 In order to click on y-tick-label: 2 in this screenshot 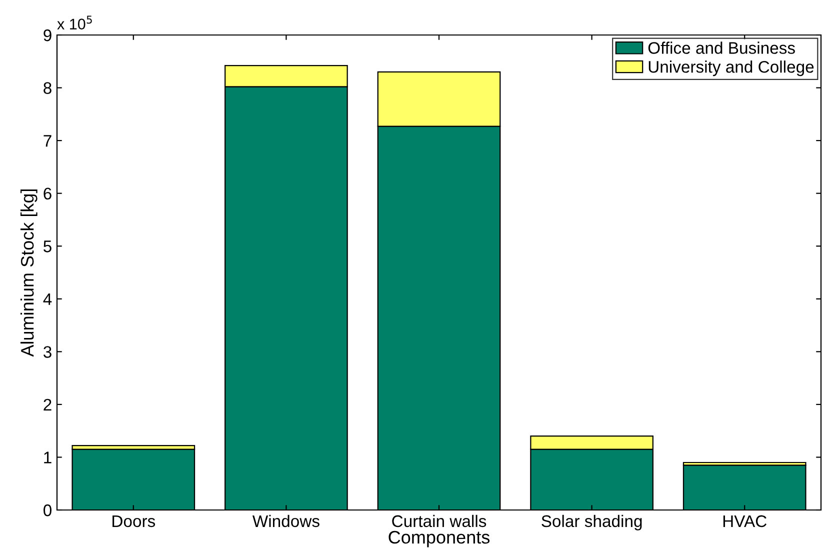, I will do `click(48, 404)`.